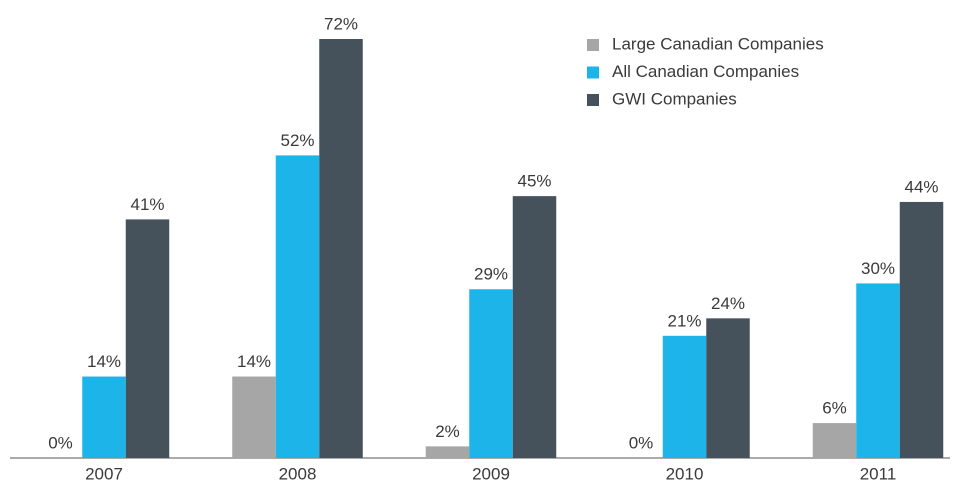 This screenshot has width=961, height=487. What do you see at coordinates (834, 408) in the screenshot?
I see `data-label: 6%` at bounding box center [834, 408].